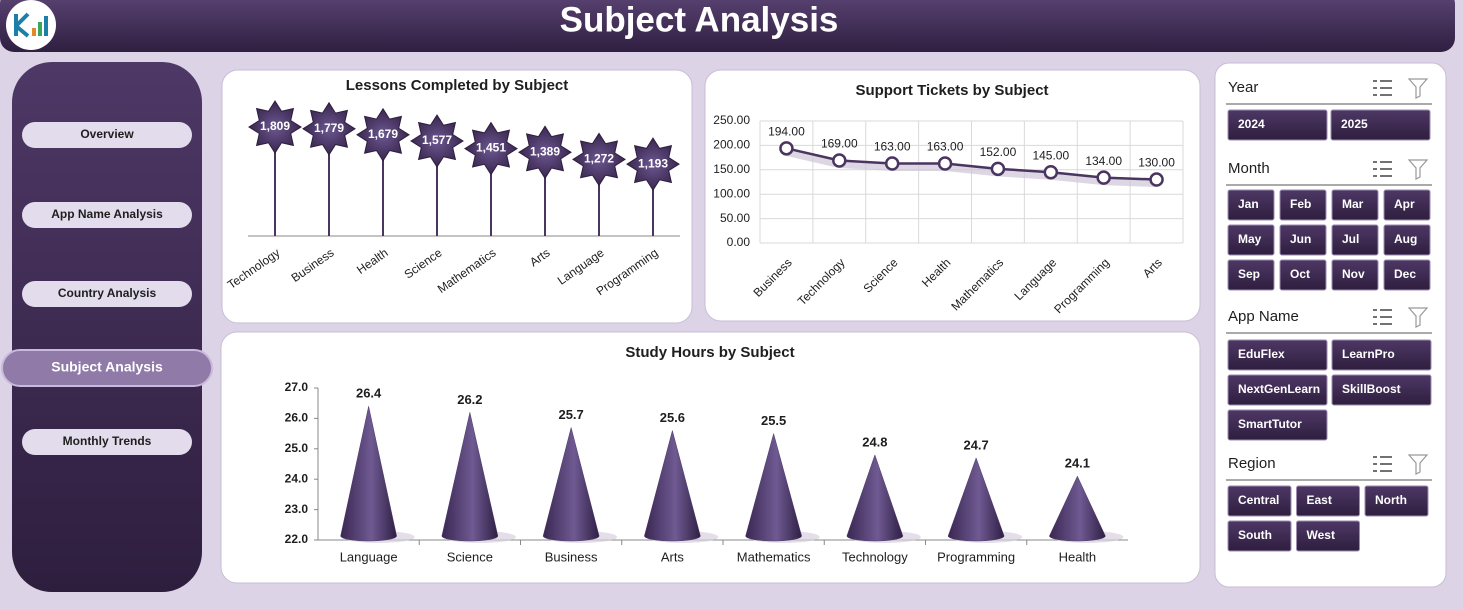  I want to click on slicer-item: 2024, so click(1251, 124).